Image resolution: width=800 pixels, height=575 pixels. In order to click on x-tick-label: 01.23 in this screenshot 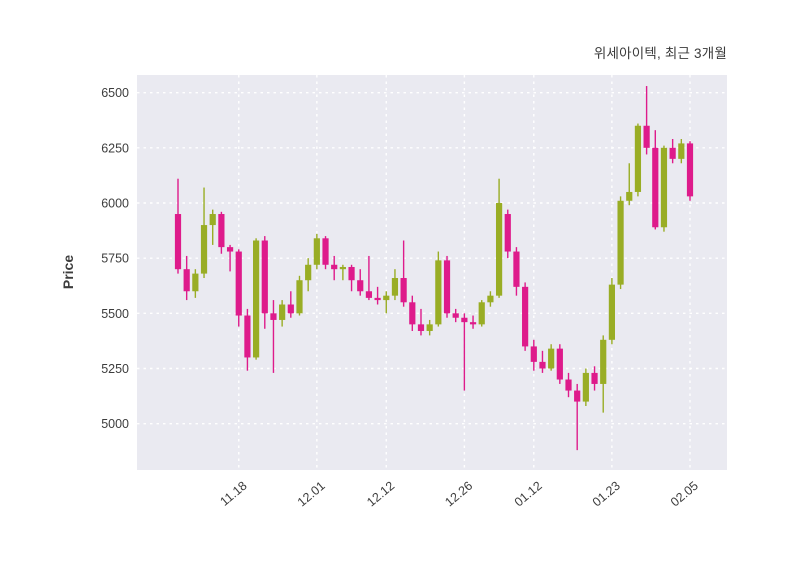, I will do `click(606, 494)`.